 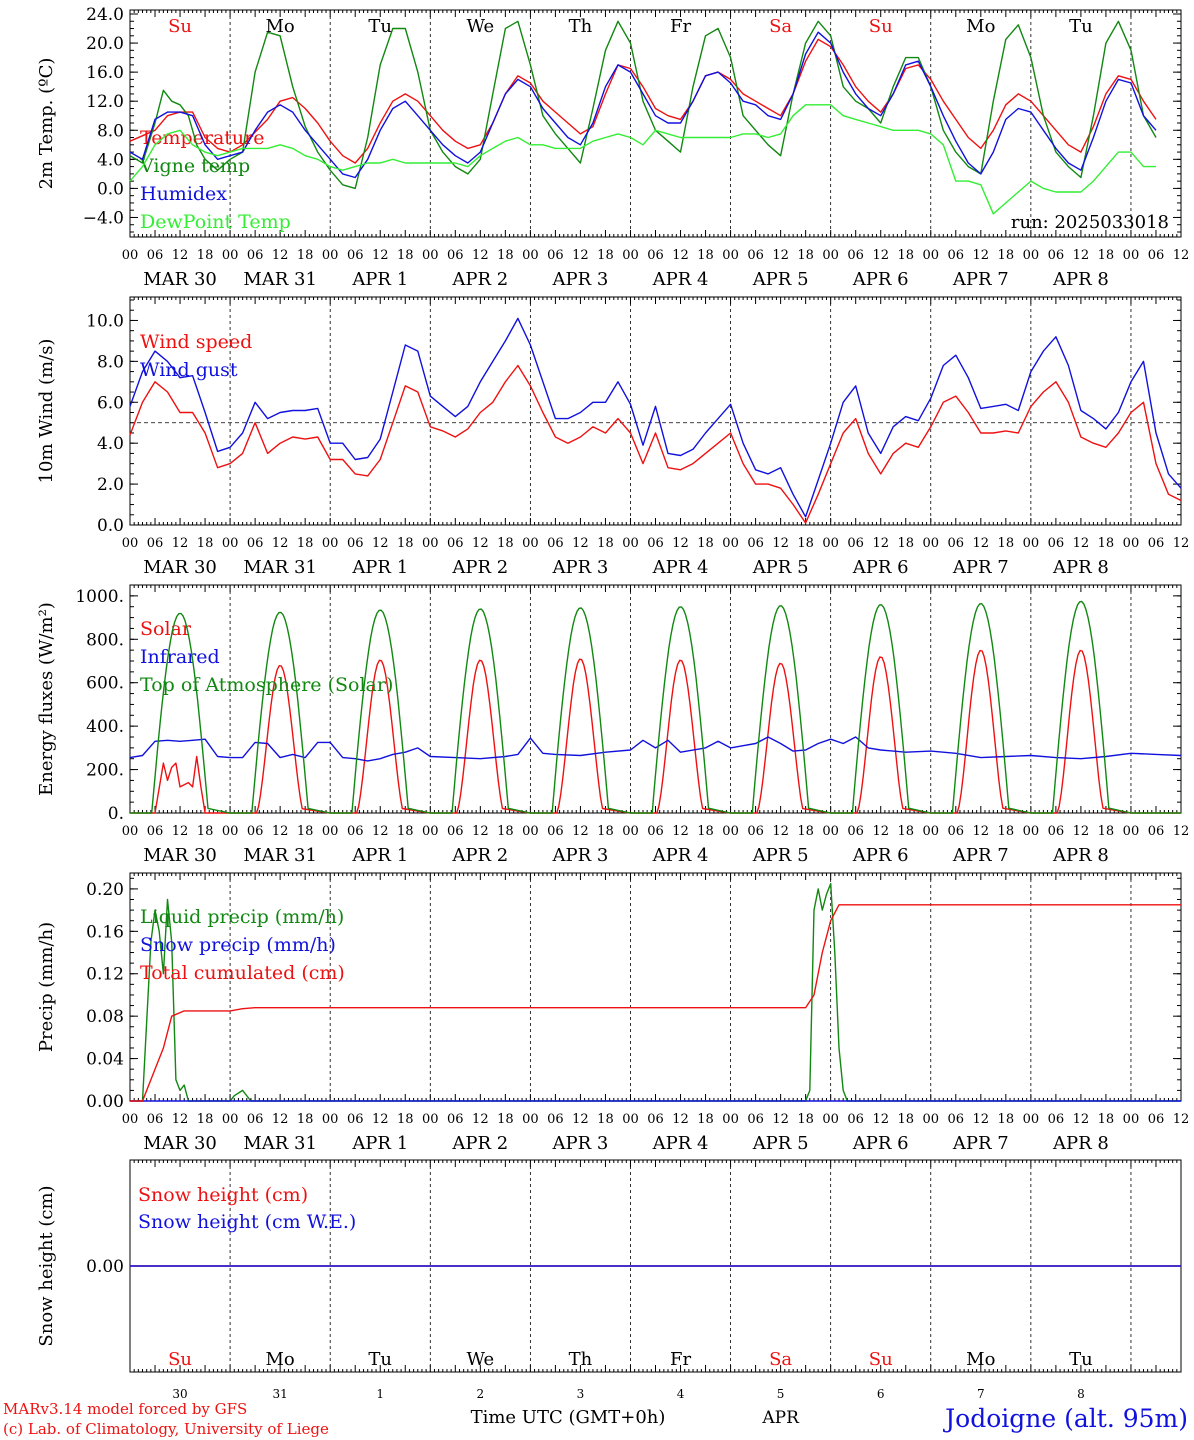 I want to click on date-label: APR 7, so click(x=980, y=279).